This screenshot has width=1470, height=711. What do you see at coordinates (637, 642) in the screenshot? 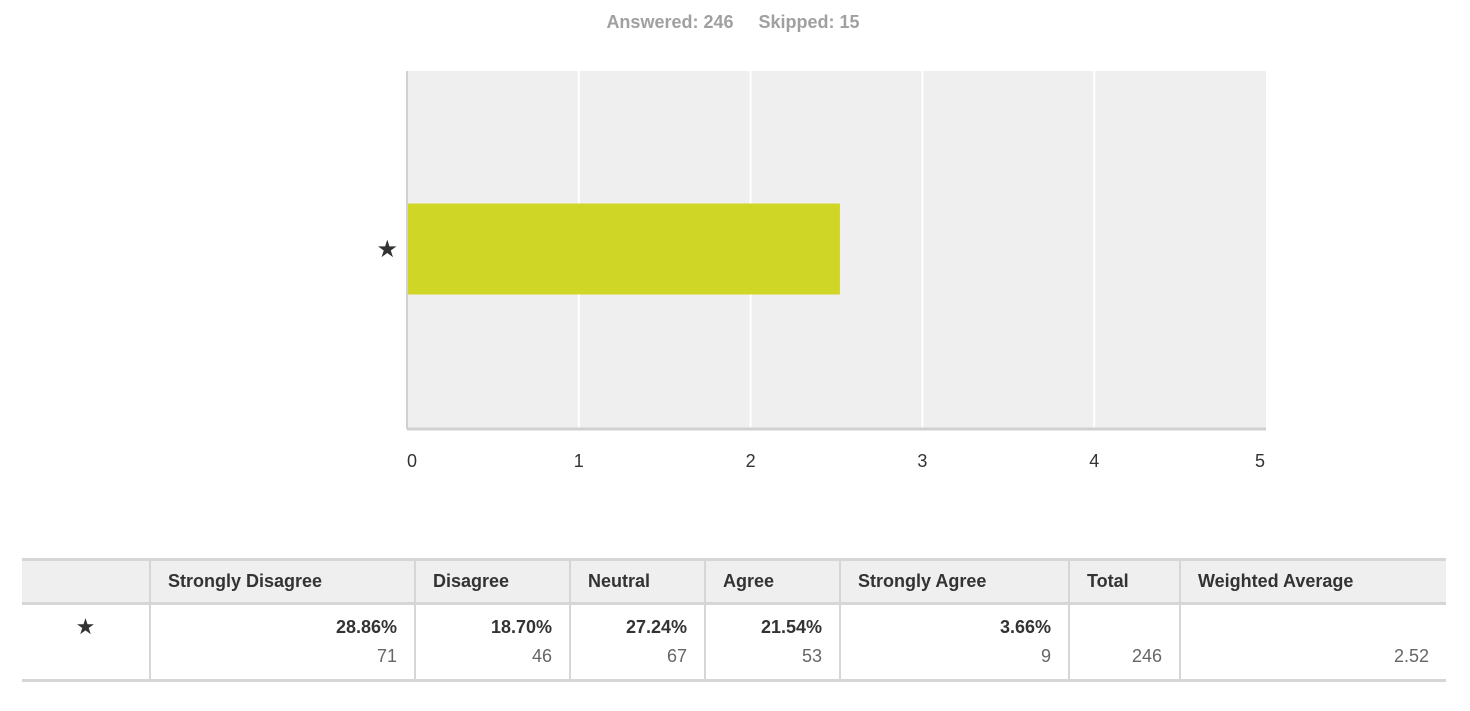
I see `cell-neutral: 27.24% 67` at bounding box center [637, 642].